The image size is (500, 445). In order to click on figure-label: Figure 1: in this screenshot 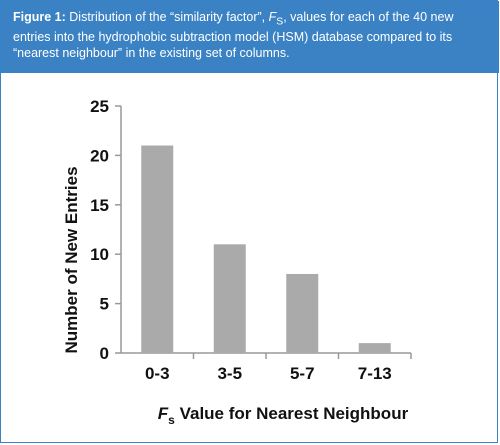, I will do `click(39, 17)`.